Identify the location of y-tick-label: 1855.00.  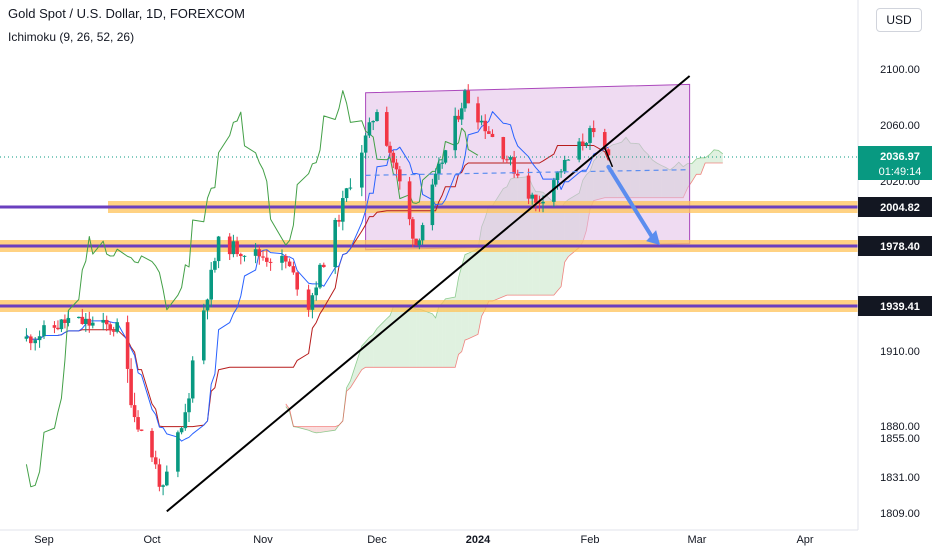
(900, 439).